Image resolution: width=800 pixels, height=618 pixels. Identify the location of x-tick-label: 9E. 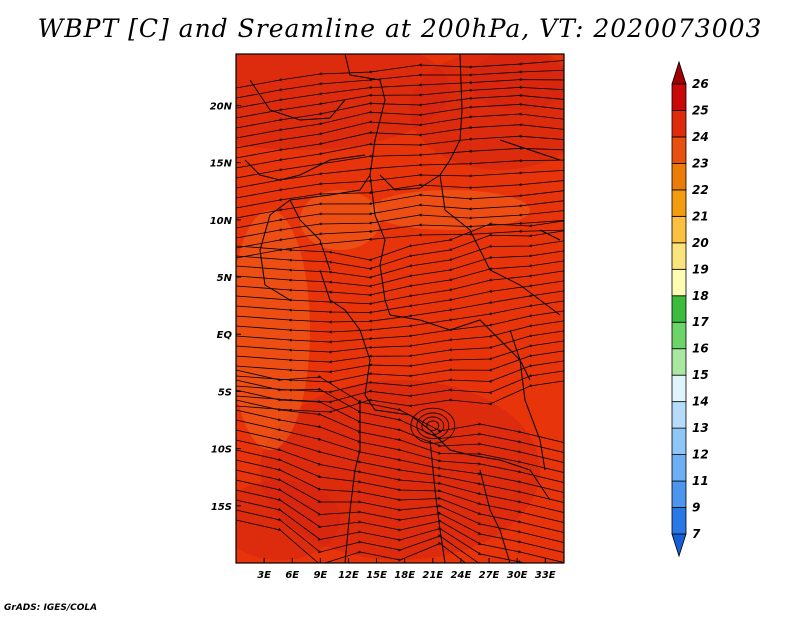
(320, 575).